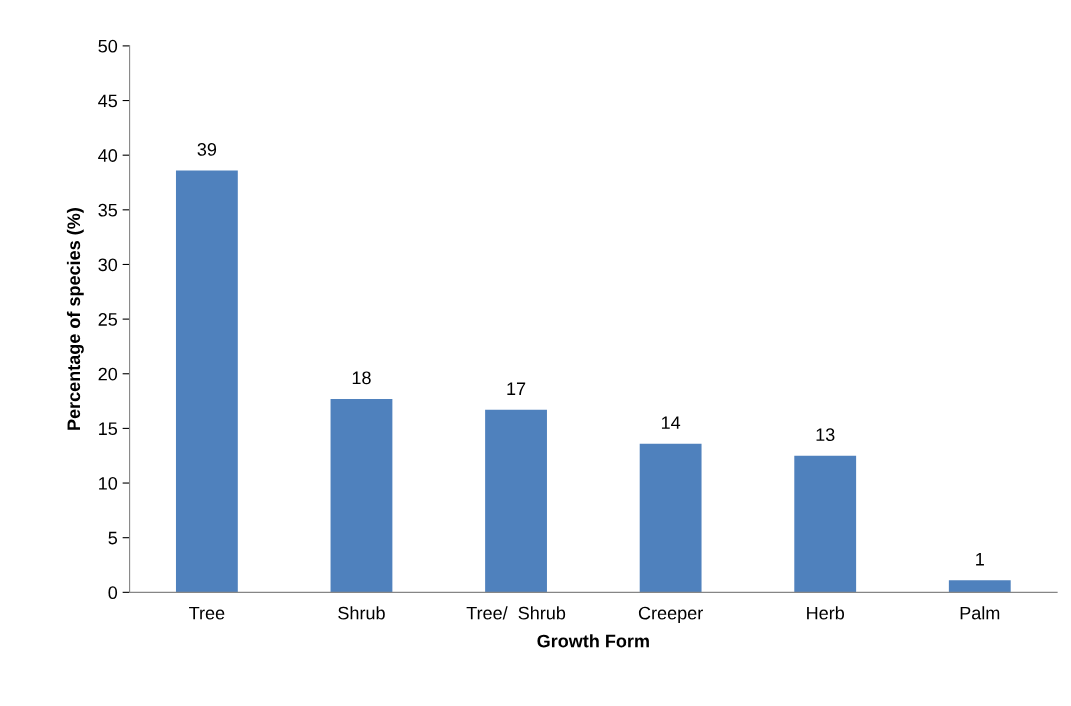 The width and height of the screenshot is (1071, 706). What do you see at coordinates (980, 613) in the screenshot?
I see `x-tick-label: Palm` at bounding box center [980, 613].